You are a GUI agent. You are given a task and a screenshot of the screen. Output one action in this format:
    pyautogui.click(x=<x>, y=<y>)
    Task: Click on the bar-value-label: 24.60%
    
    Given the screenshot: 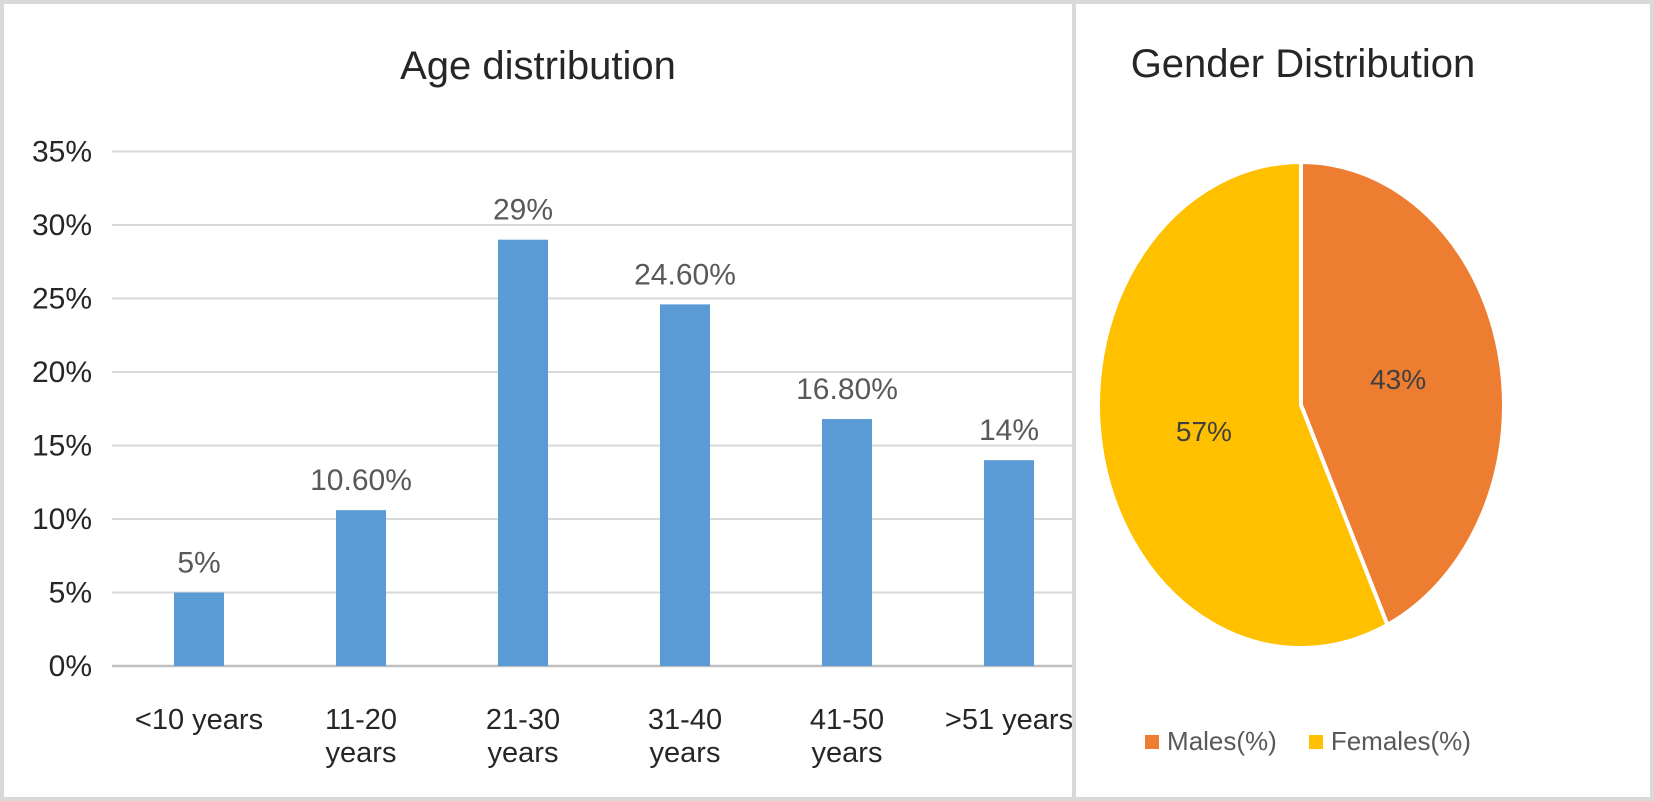 What is the action you would take?
    pyautogui.click(x=685, y=274)
    